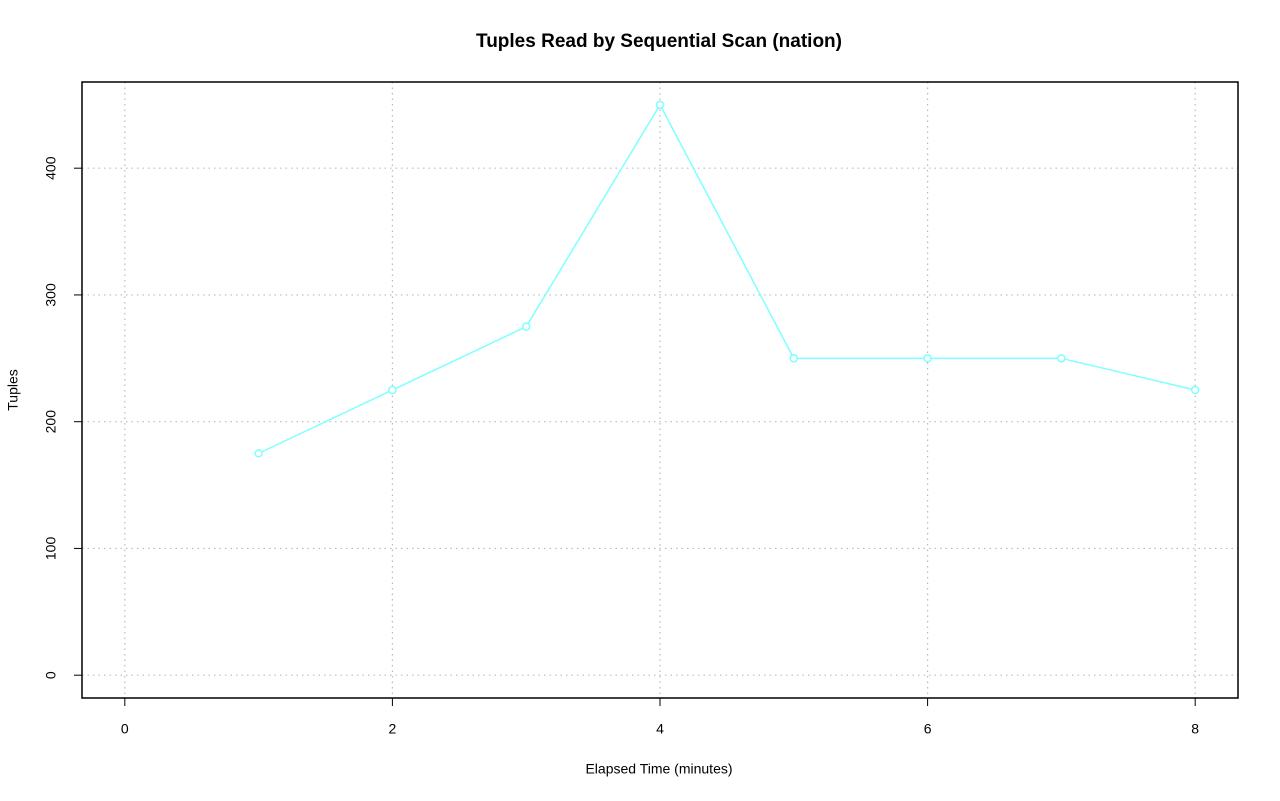 Image resolution: width=1280 pixels, height=801 pixels. I want to click on x-tick-label: 6, so click(928, 729).